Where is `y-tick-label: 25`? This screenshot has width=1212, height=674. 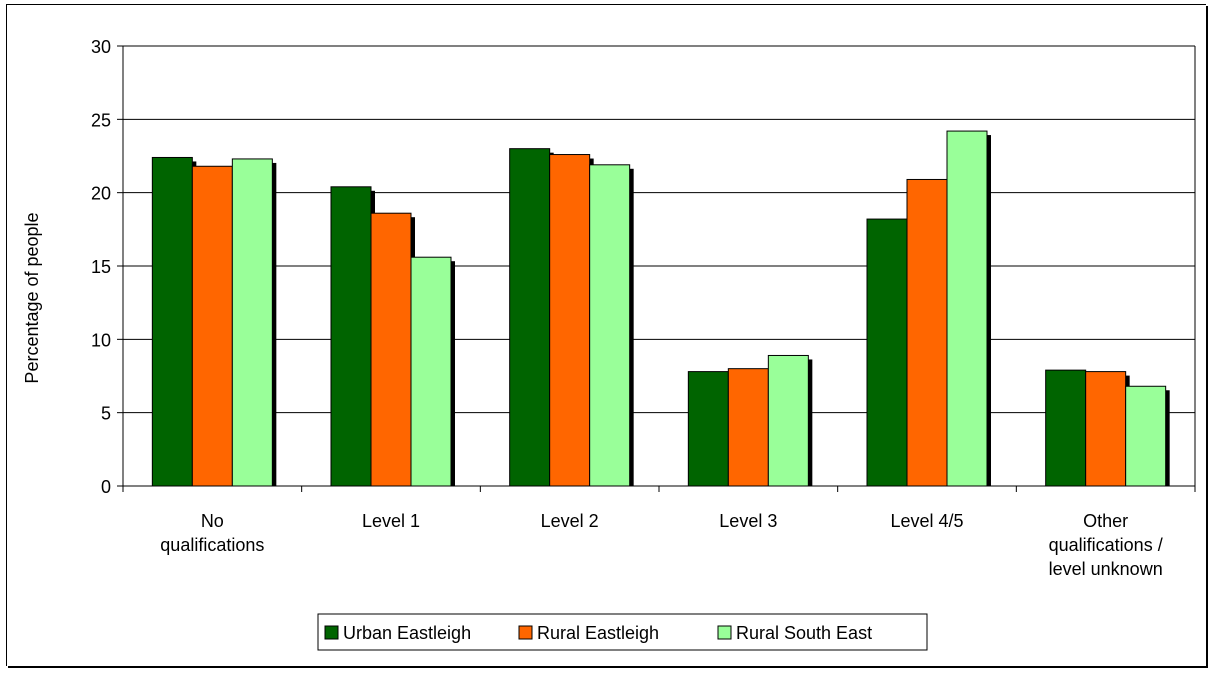
y-tick-label: 25 is located at coordinates (101, 120).